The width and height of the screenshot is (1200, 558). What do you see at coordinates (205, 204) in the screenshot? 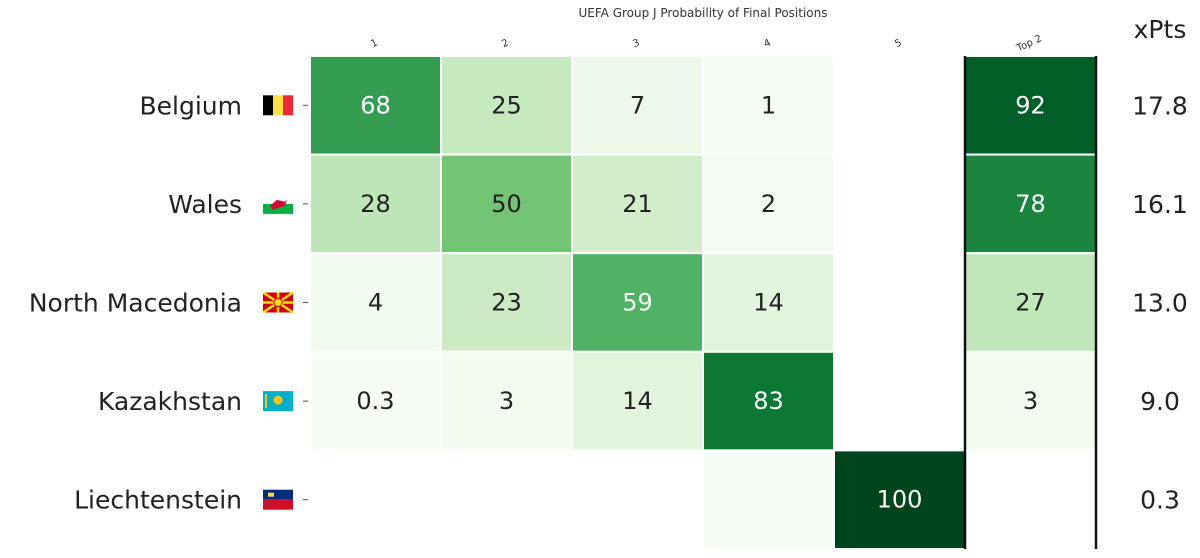
I see `row-label: Wales` at bounding box center [205, 204].